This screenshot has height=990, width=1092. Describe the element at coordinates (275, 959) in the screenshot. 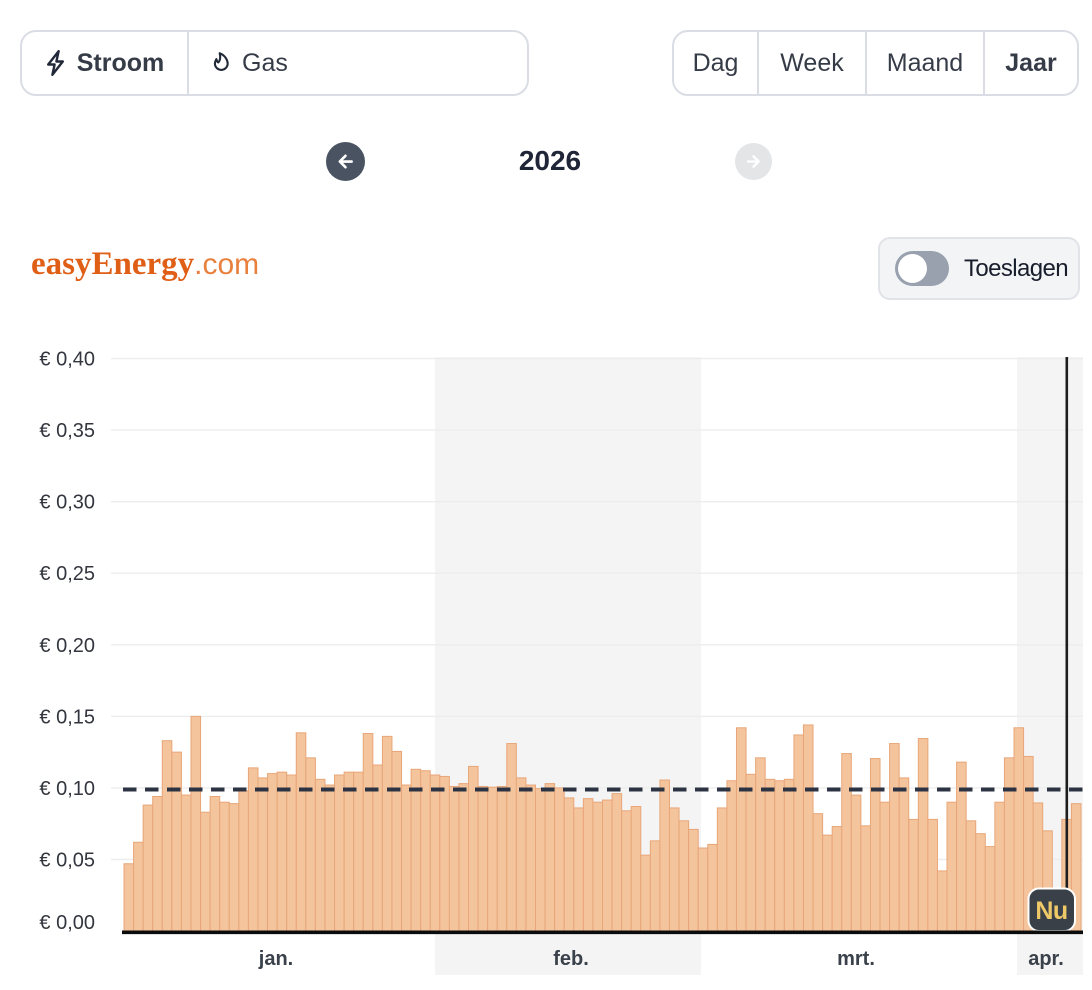

I see `svg-text: jan.` at that location.